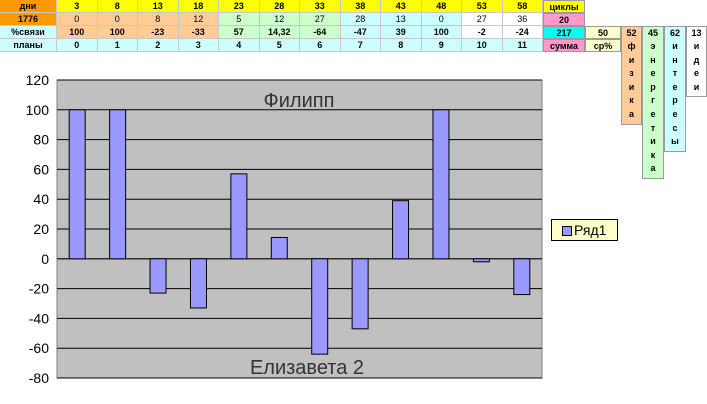  I want to click on chart-legend: Ряд1, so click(584, 230).